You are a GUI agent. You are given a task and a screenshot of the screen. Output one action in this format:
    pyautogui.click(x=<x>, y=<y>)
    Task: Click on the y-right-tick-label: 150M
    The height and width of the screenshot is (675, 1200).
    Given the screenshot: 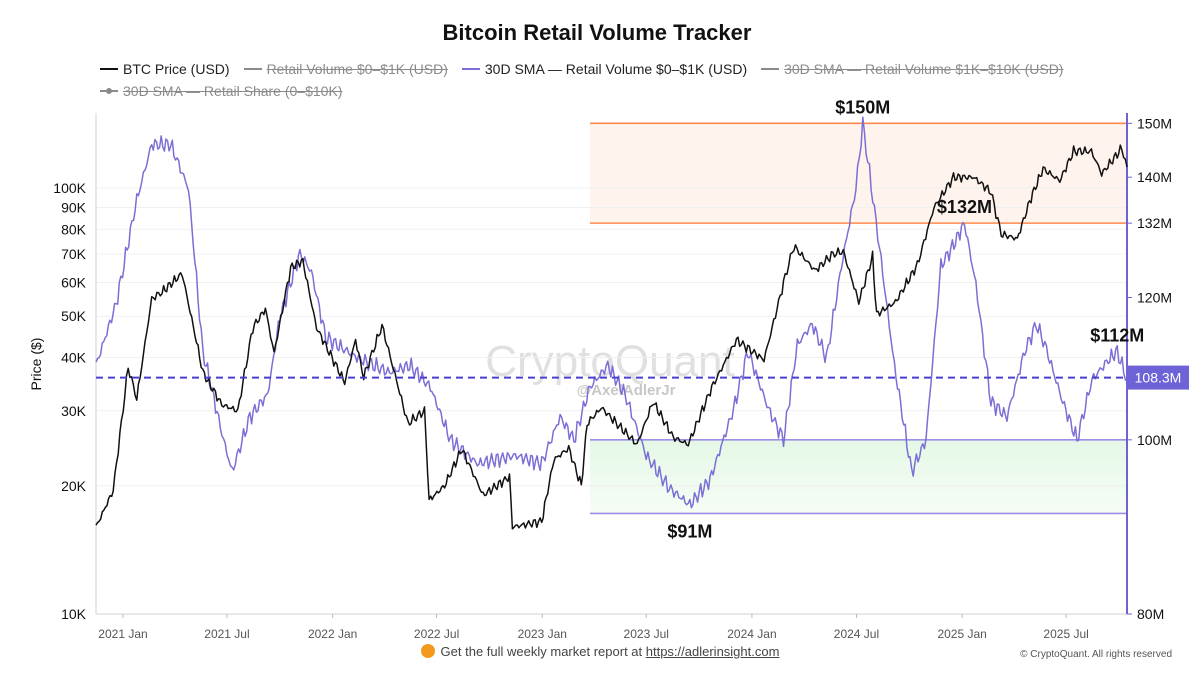 What is the action you would take?
    pyautogui.click(x=1154, y=123)
    